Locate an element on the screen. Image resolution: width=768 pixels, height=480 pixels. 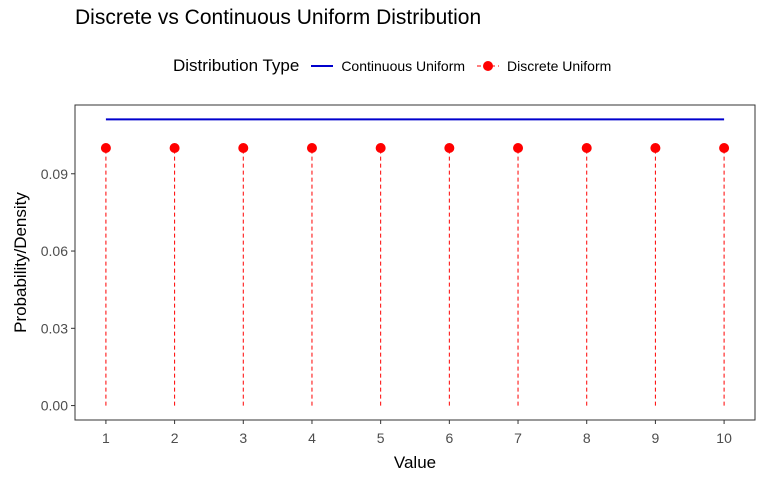
x-tick-label: 4 is located at coordinates (312, 438).